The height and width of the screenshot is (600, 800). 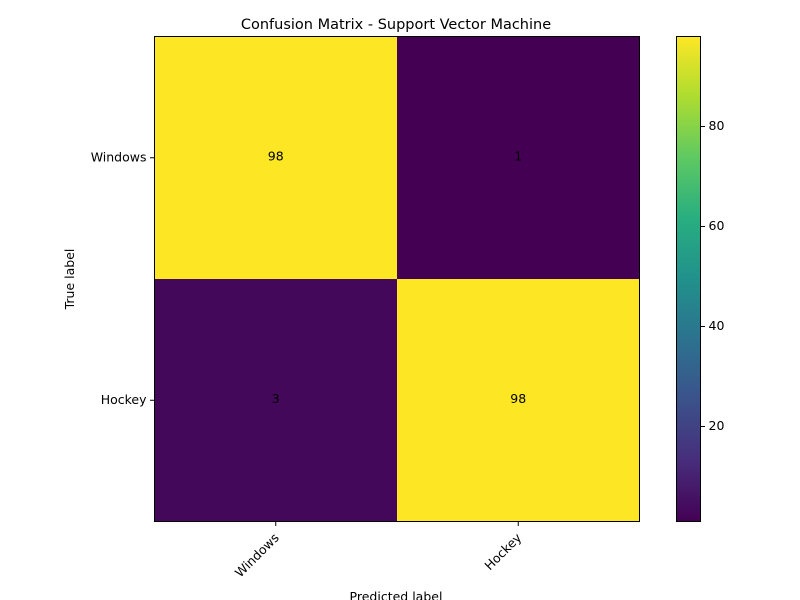 I want to click on colorbar-tick-label: 80, so click(x=717, y=125).